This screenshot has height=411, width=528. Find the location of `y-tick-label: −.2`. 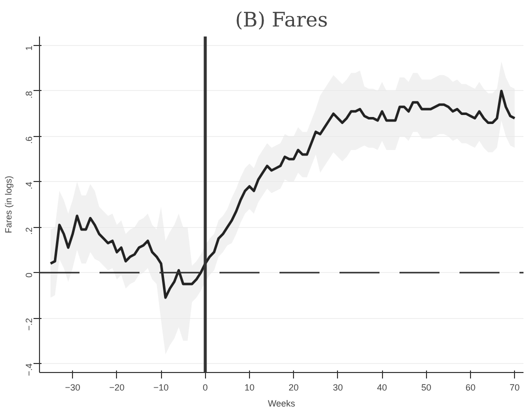

y-tick-label: −.2 is located at coordinates (29, 324).